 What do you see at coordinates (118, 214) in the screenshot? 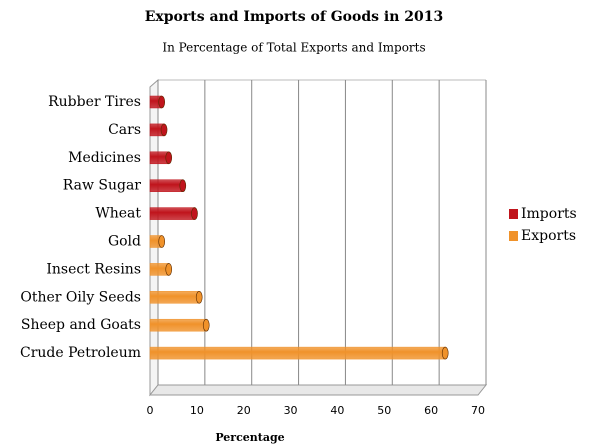
I see `y-tick-label: Wheat` at bounding box center [118, 214].